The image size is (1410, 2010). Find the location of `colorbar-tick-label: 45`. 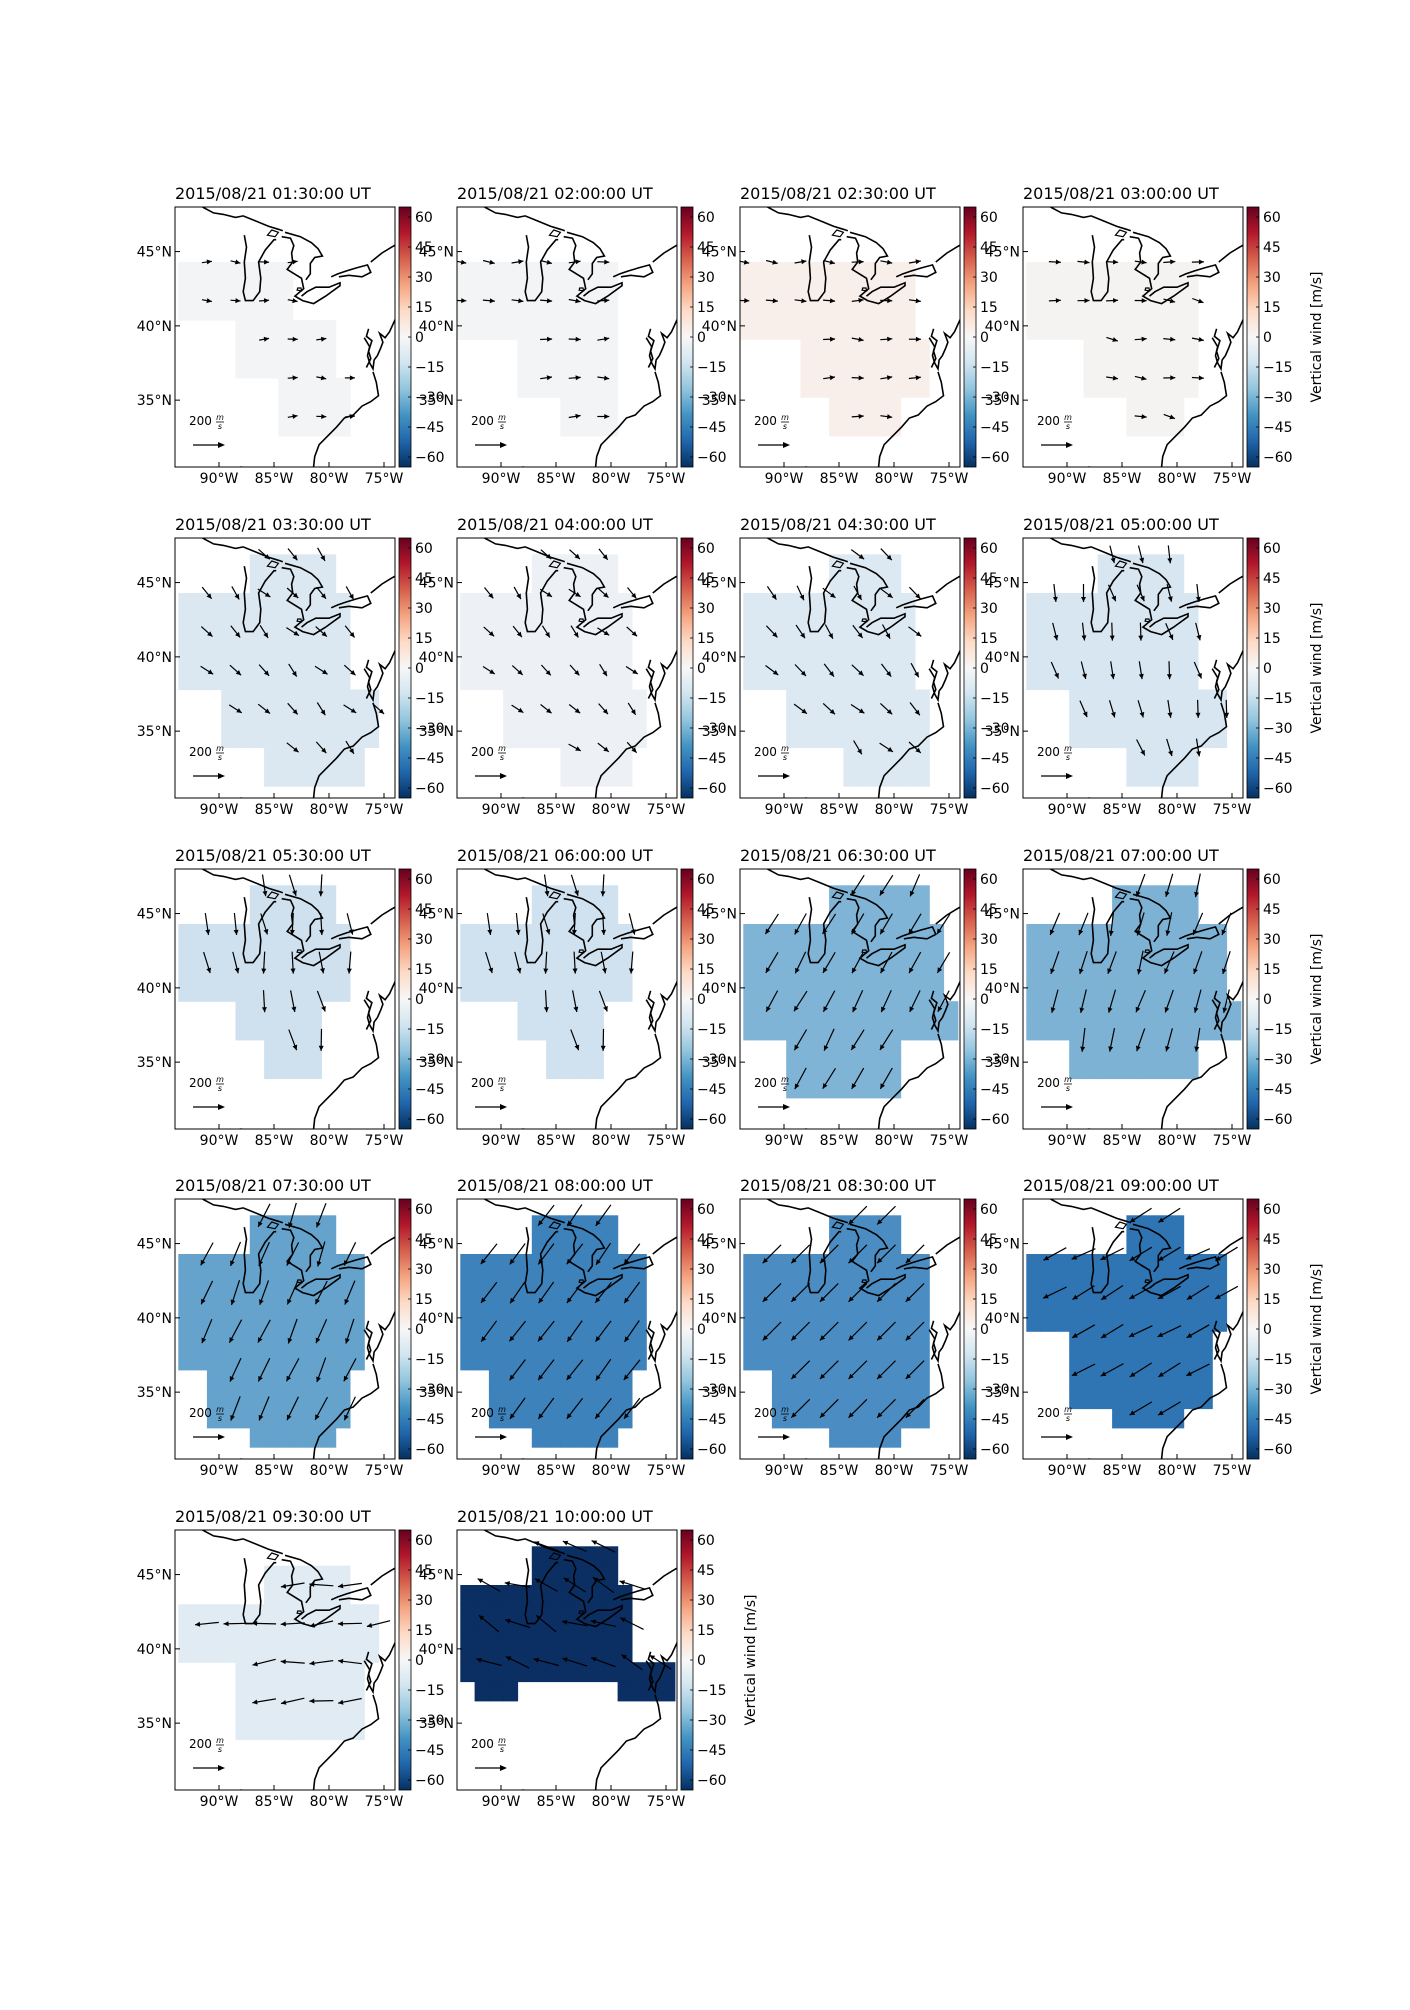

colorbar-tick-label: 45 is located at coordinates (424, 910).